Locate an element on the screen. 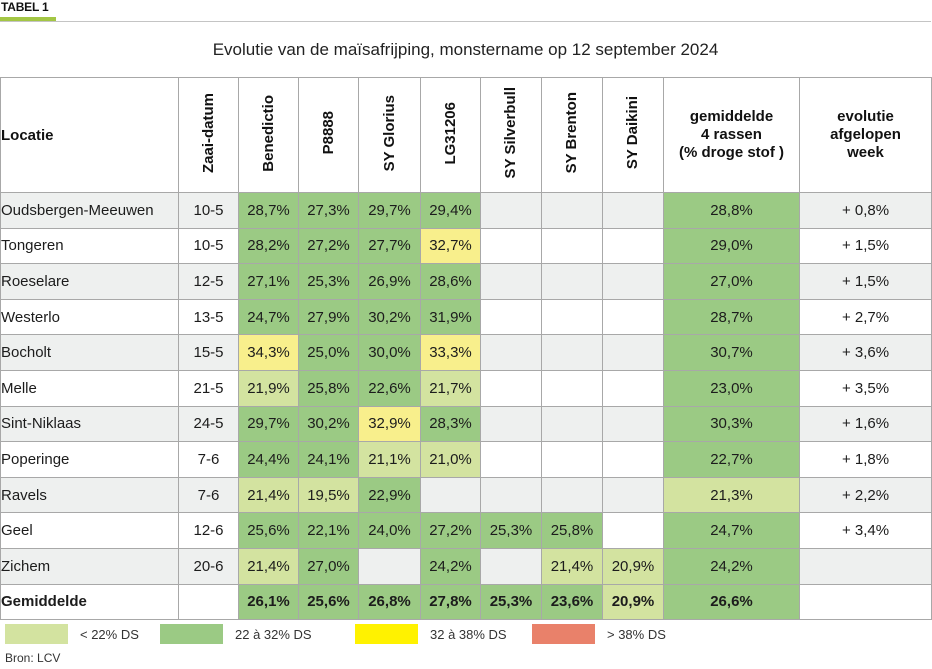 Image resolution: width=932 pixels, height=669 pixels. cell-benedictio: 29,7% is located at coordinates (268, 424).